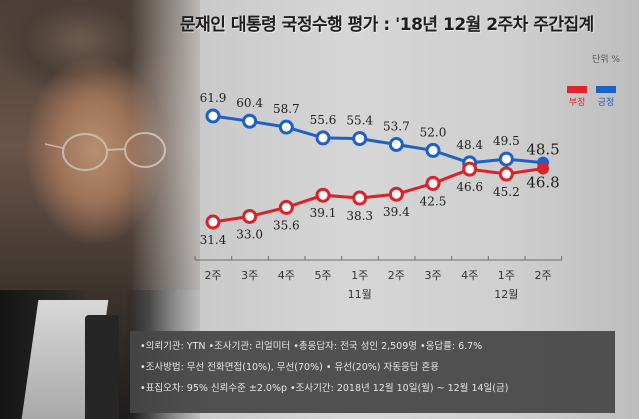 The width and height of the screenshot is (639, 419). I want to click on negative-value-label: 39.4, so click(396, 212).